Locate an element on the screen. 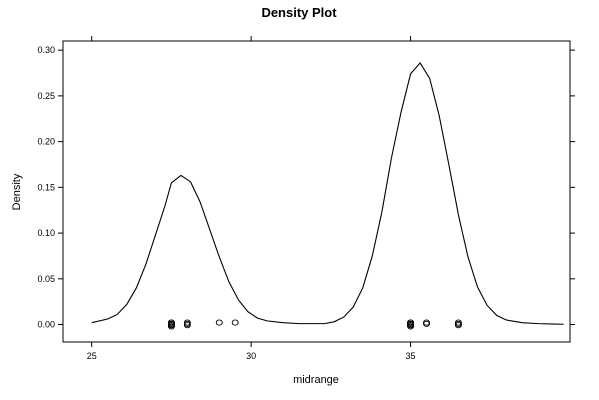 This screenshot has width=599, height=400. y-tick-label: 0.10 is located at coordinates (46, 233).